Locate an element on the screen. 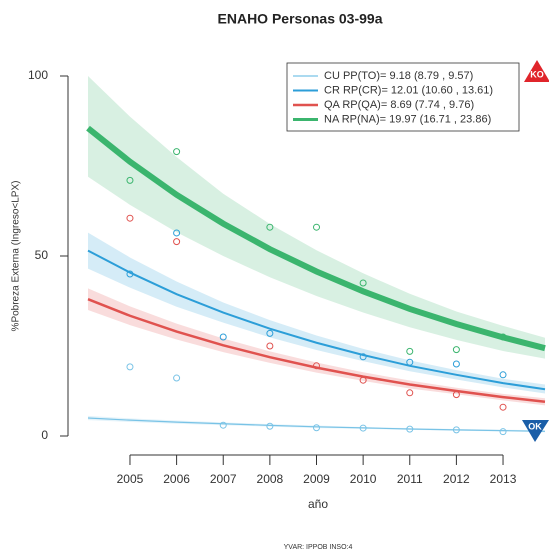  legend-box is located at coordinates (403, 97).